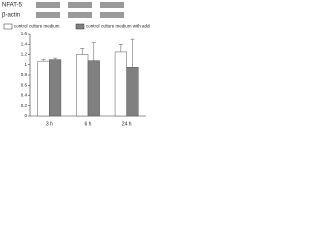  I want to click on y-tick-label: 1.4, so click(24, 43).